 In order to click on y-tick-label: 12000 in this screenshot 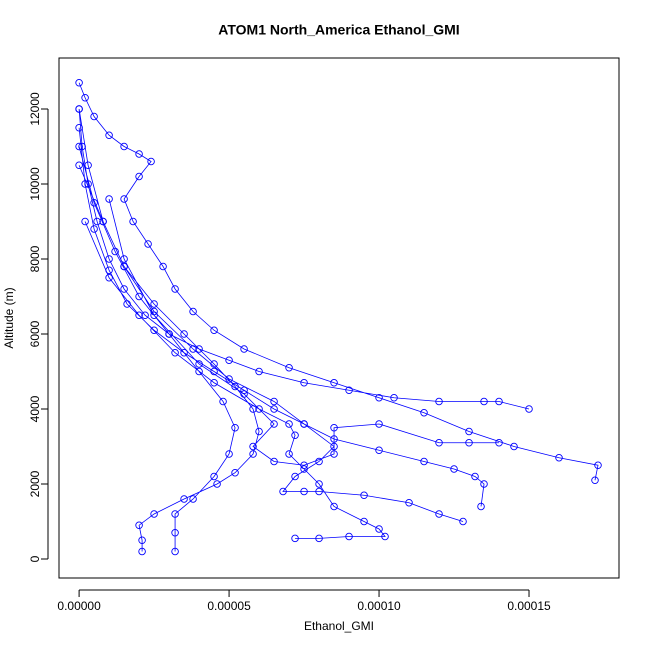, I will do `click(35, 109)`.